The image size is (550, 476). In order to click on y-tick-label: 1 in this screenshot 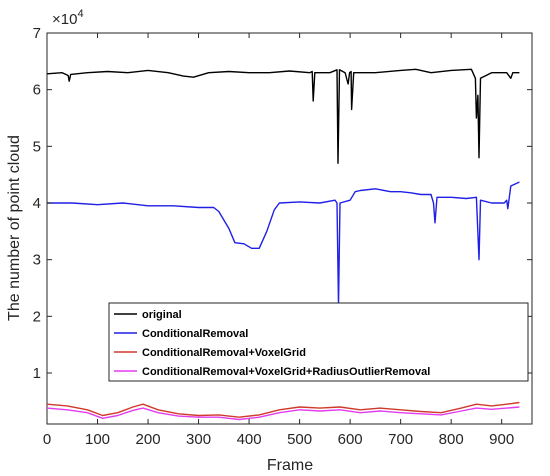, I will do `click(37, 373)`.